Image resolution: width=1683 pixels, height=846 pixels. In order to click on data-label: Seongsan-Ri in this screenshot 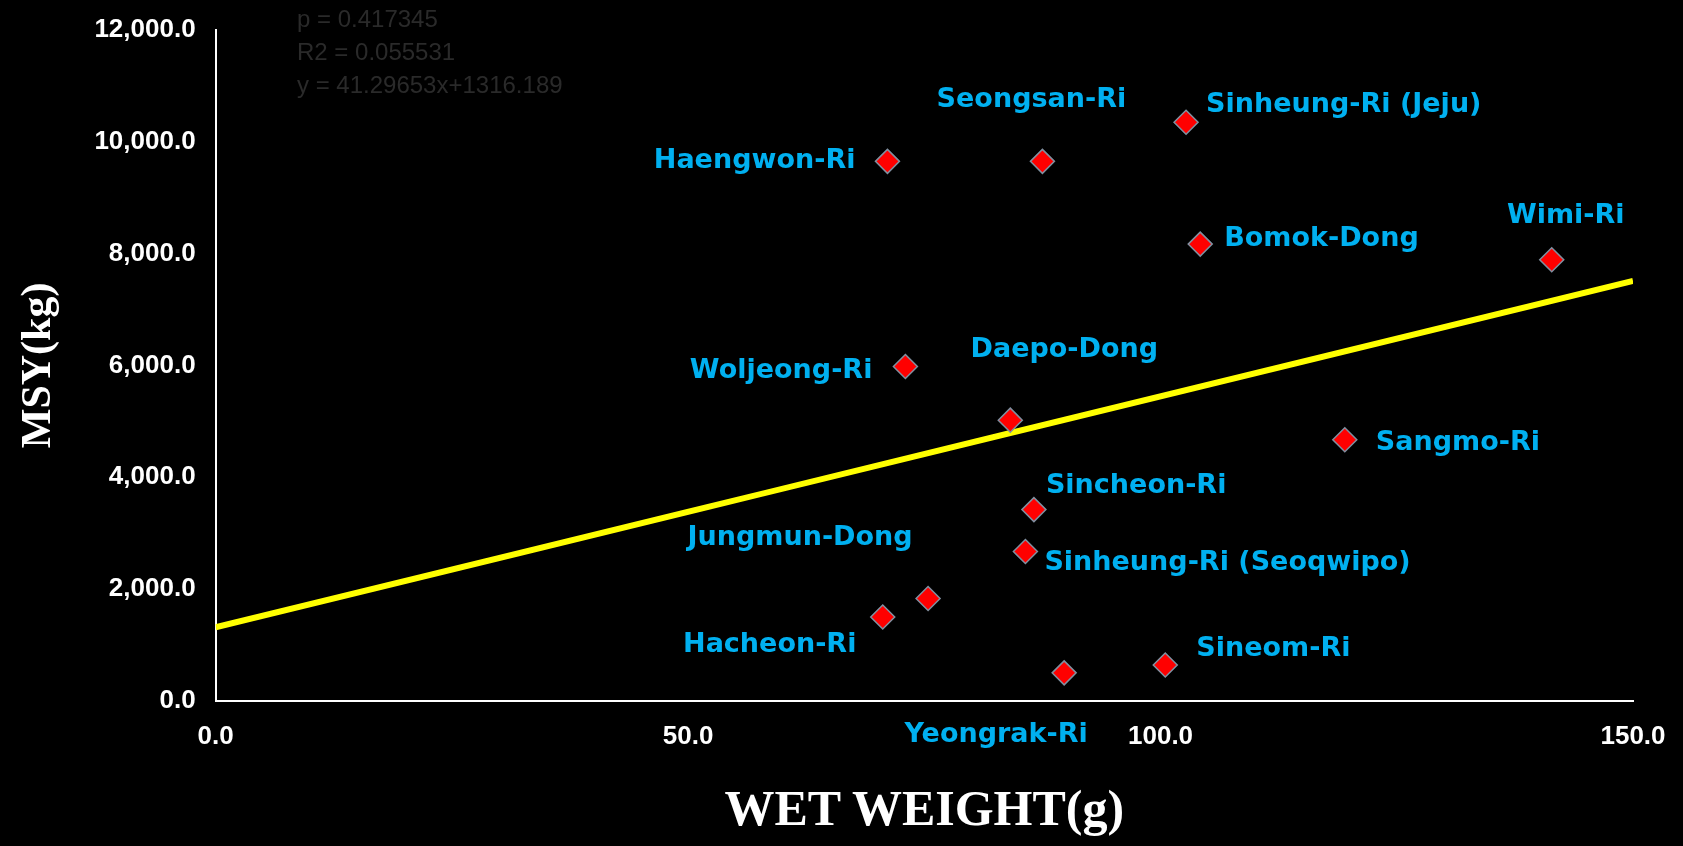, I will do `click(1031, 98)`.